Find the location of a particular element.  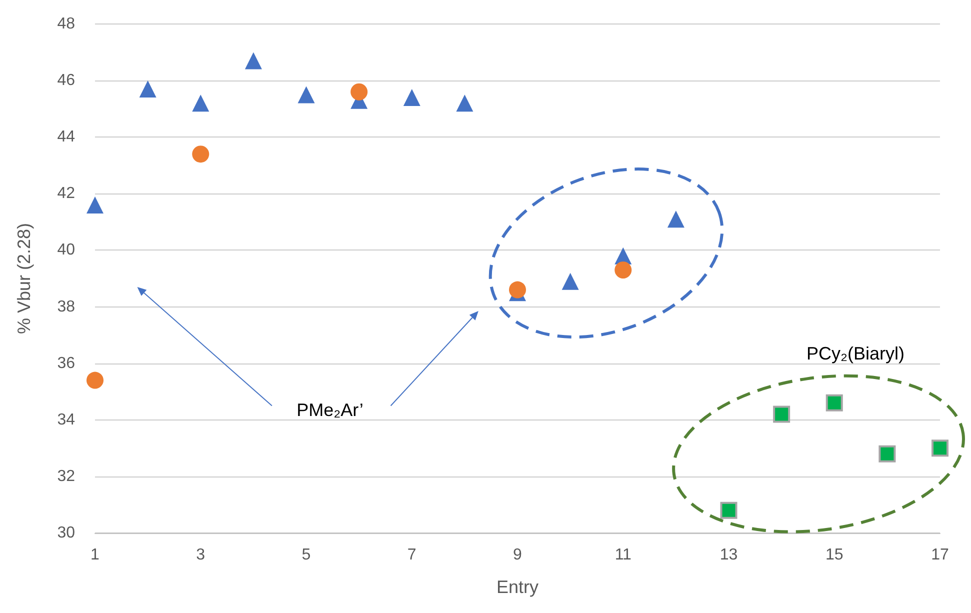

x-tick-label: 13 is located at coordinates (729, 555).